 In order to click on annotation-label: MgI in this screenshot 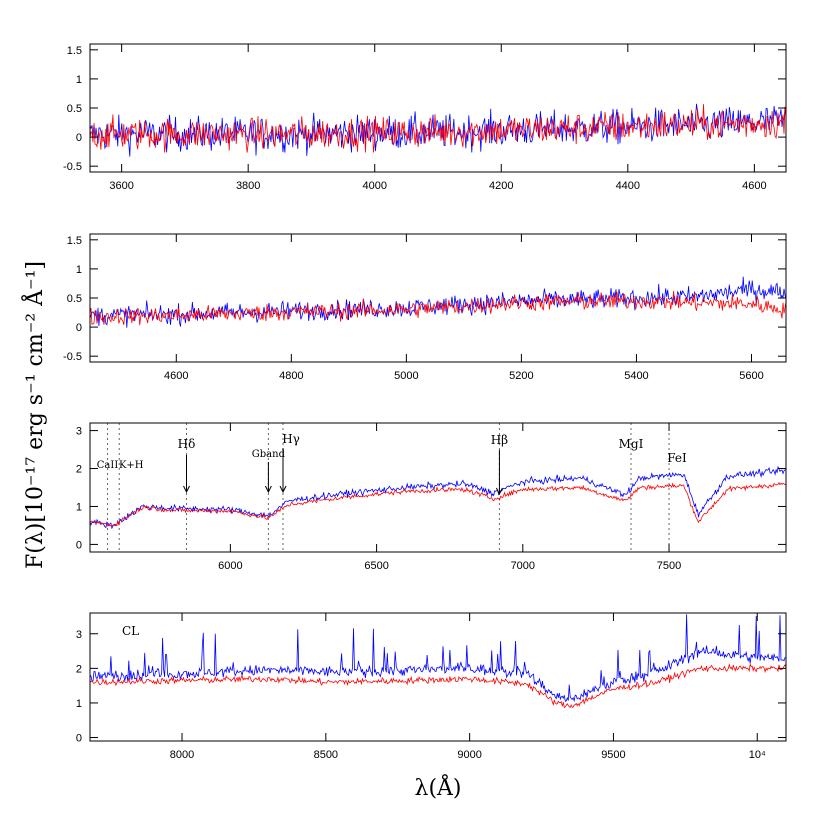, I will do `click(631, 444)`.